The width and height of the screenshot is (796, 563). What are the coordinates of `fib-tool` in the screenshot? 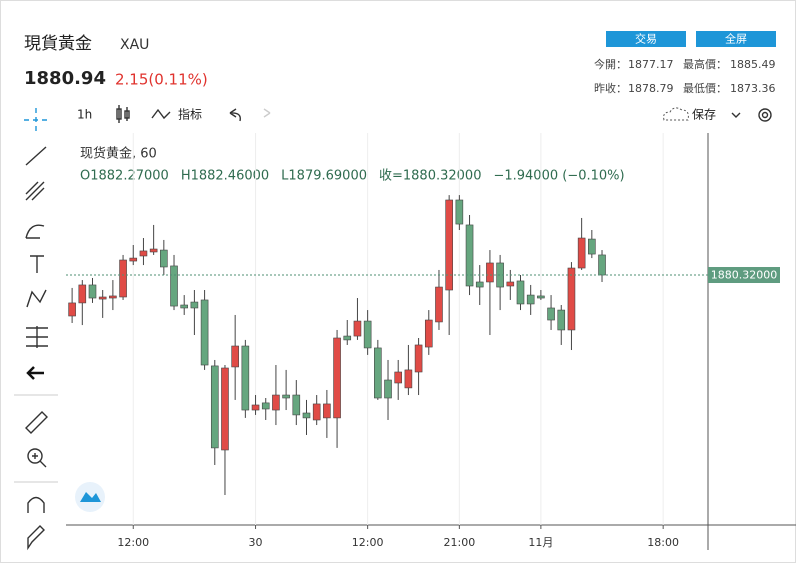 It's located at (35, 191).